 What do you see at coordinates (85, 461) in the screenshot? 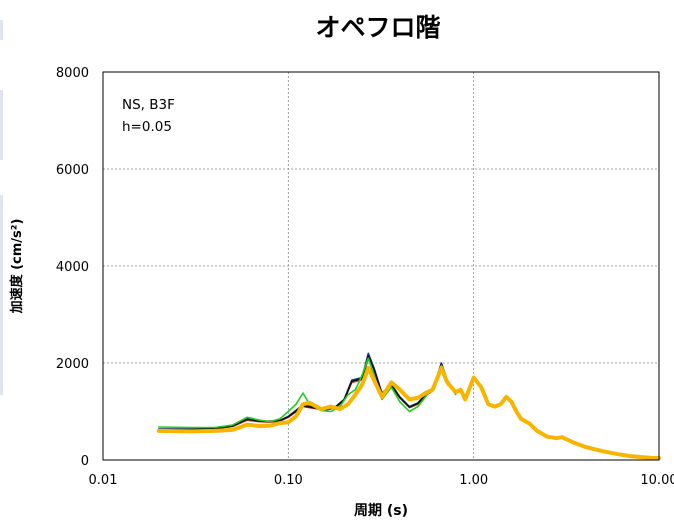
I see `y-tick-label: 0` at bounding box center [85, 461].